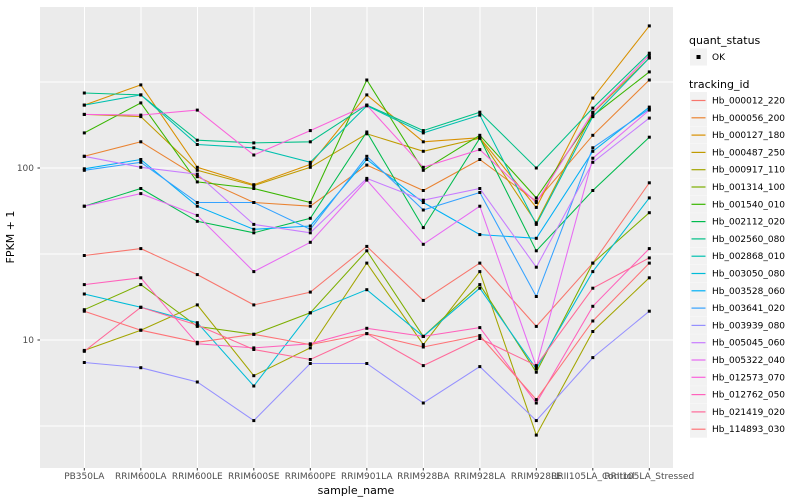  Describe the element at coordinates (254, 202) in the screenshot. I see `data-point-Hb_003641_020-RRIM600SE` at that location.